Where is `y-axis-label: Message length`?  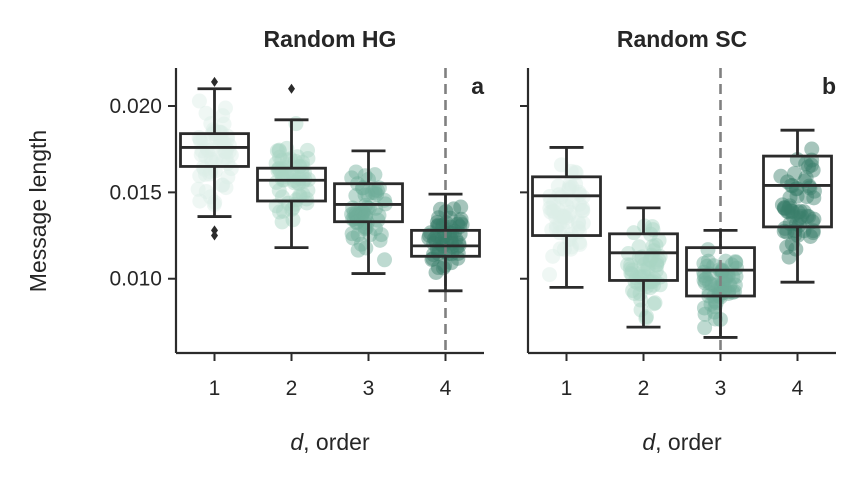
y-axis-label: Message length is located at coordinates (38, 211).